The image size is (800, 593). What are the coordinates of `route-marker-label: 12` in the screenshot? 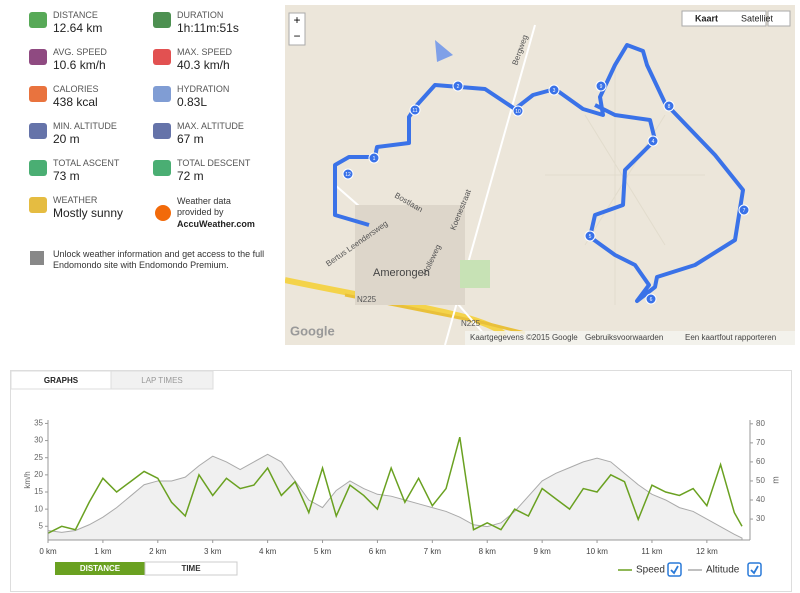 It's located at (348, 175).